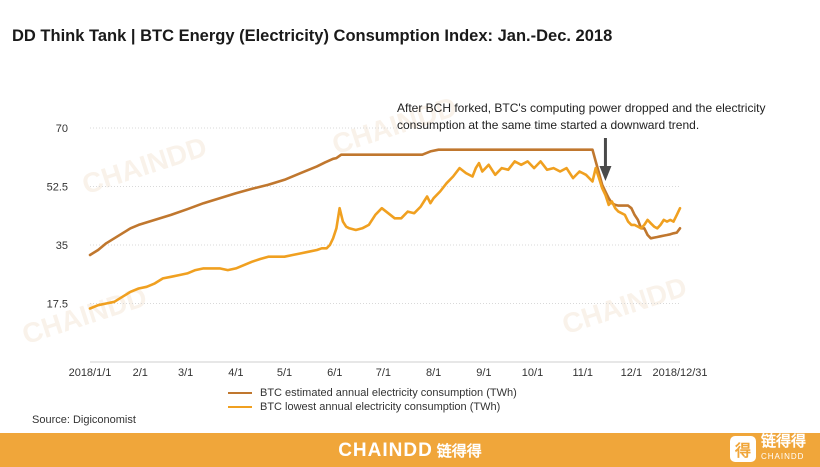 The height and width of the screenshot is (467, 820). What do you see at coordinates (742, 449) in the screenshot?
I see `logo-icon: 得` at bounding box center [742, 449].